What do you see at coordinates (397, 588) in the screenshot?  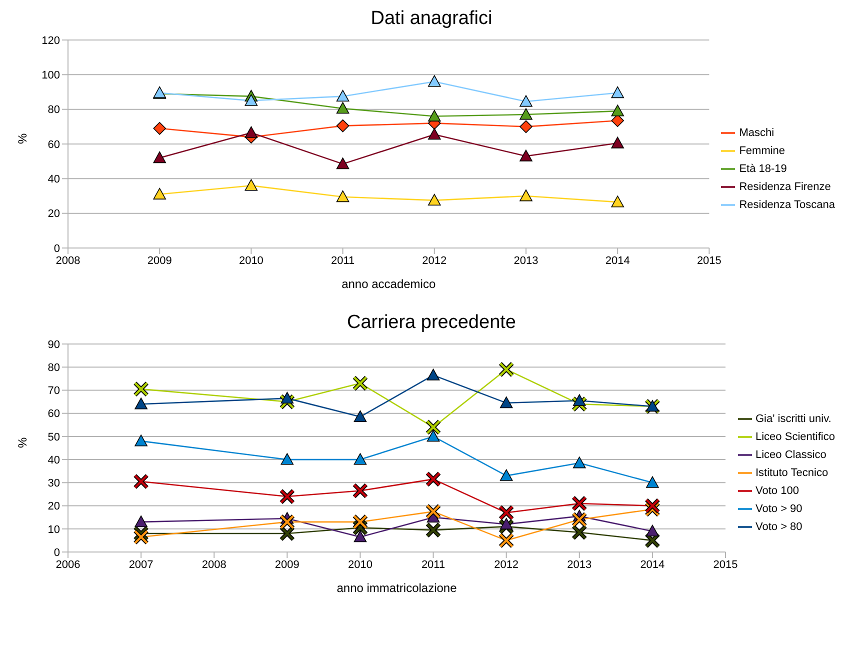 I see `x-axis-title: anno immatricolazione` at bounding box center [397, 588].